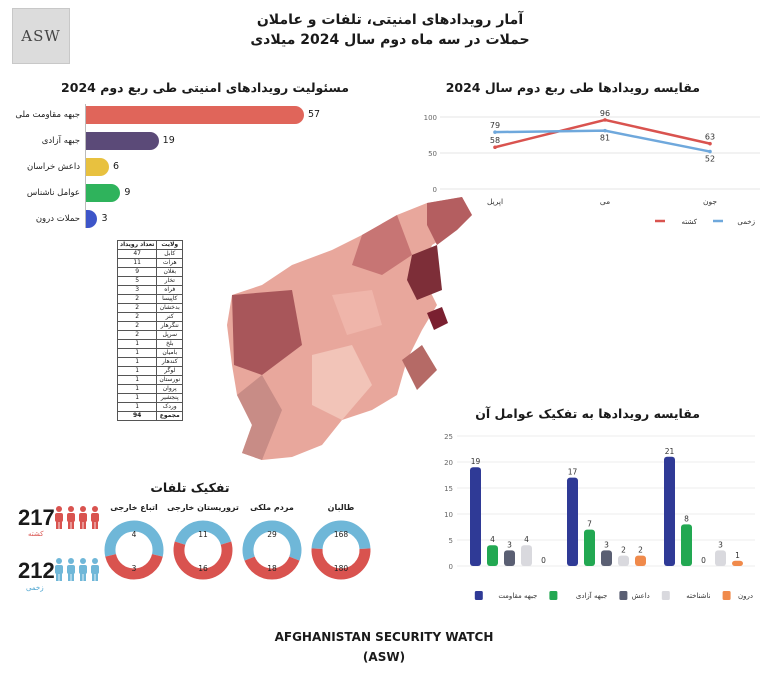 This screenshot has width=768, height=679. I want to click on line-data-label: 52, so click(710, 159).